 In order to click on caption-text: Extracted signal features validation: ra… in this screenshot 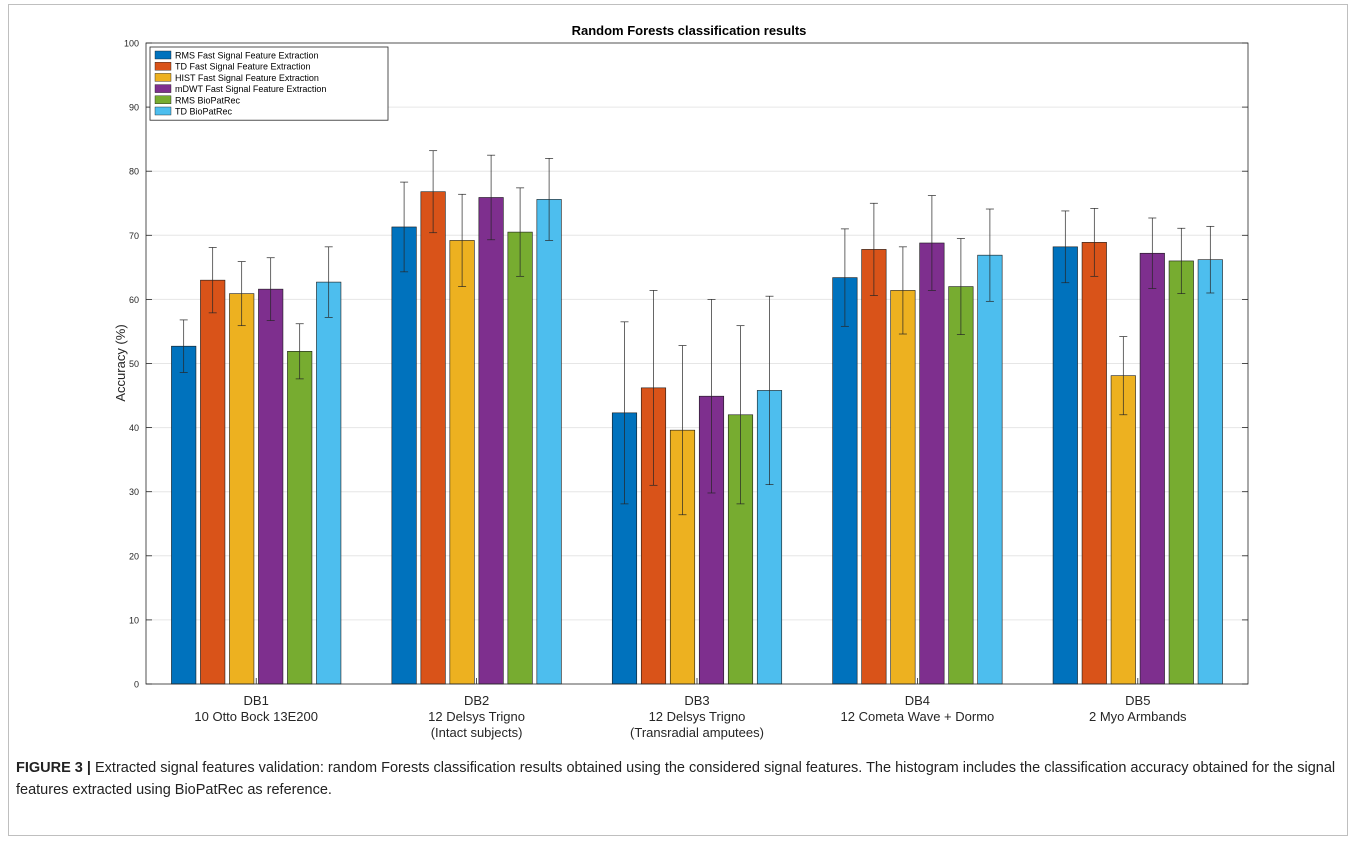, I will do `click(676, 779)`.